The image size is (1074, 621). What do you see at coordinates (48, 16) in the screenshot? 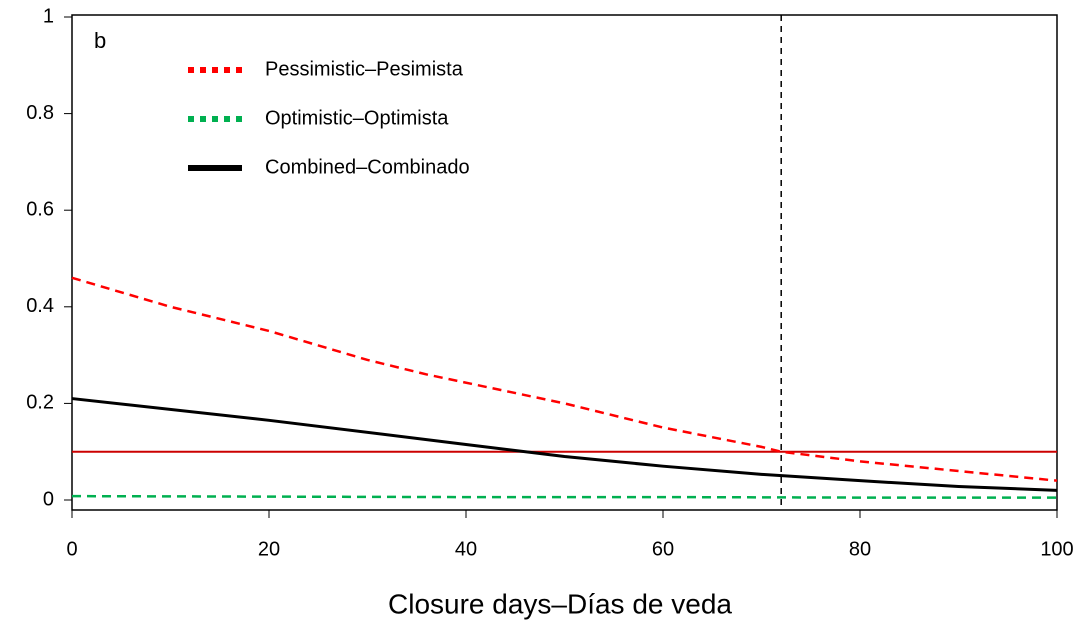
I see `y-tick-label: 1` at bounding box center [48, 16].